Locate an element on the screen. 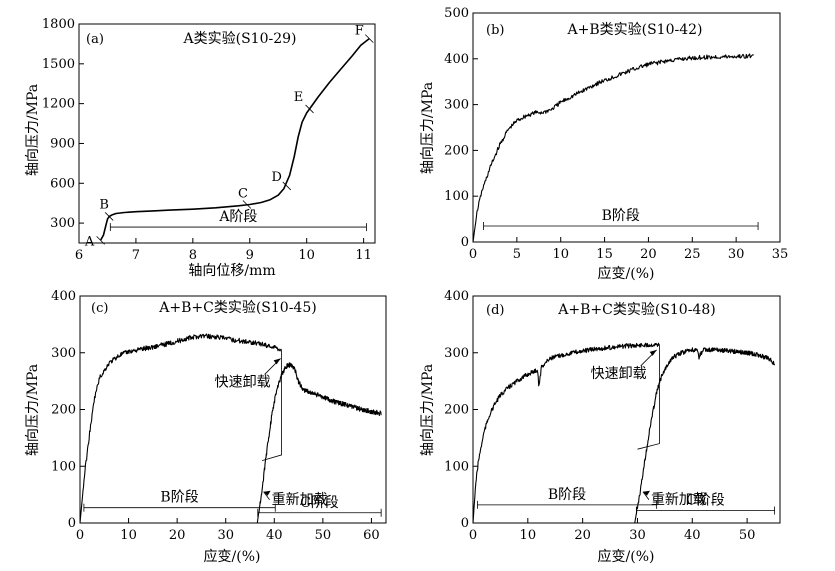 This screenshot has height=571, width=835. panel-d-title: A+B+C类实验(S10-48) is located at coordinates (636, 310).